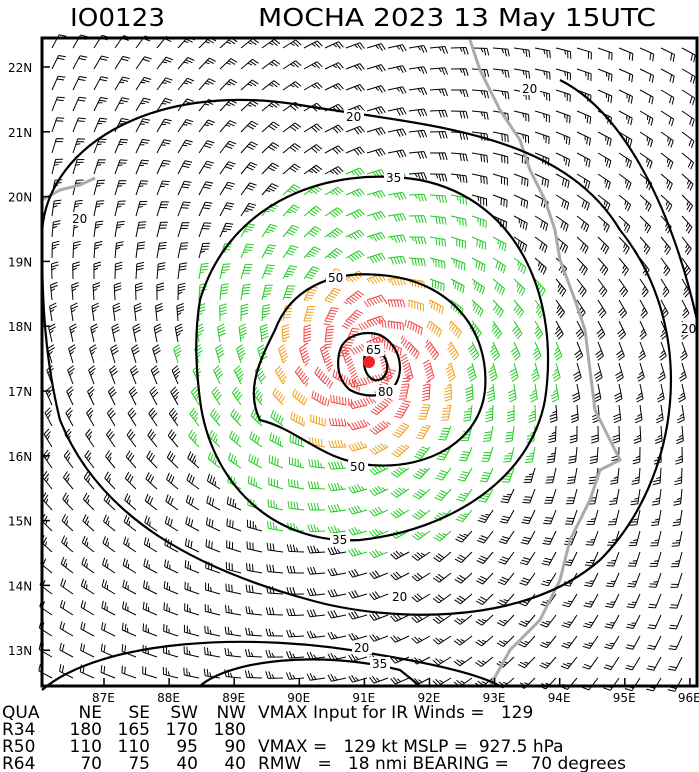 The height and width of the screenshot is (772, 699). Describe the element at coordinates (139, 763) in the screenshot. I see `table-cell: 75` at that location.